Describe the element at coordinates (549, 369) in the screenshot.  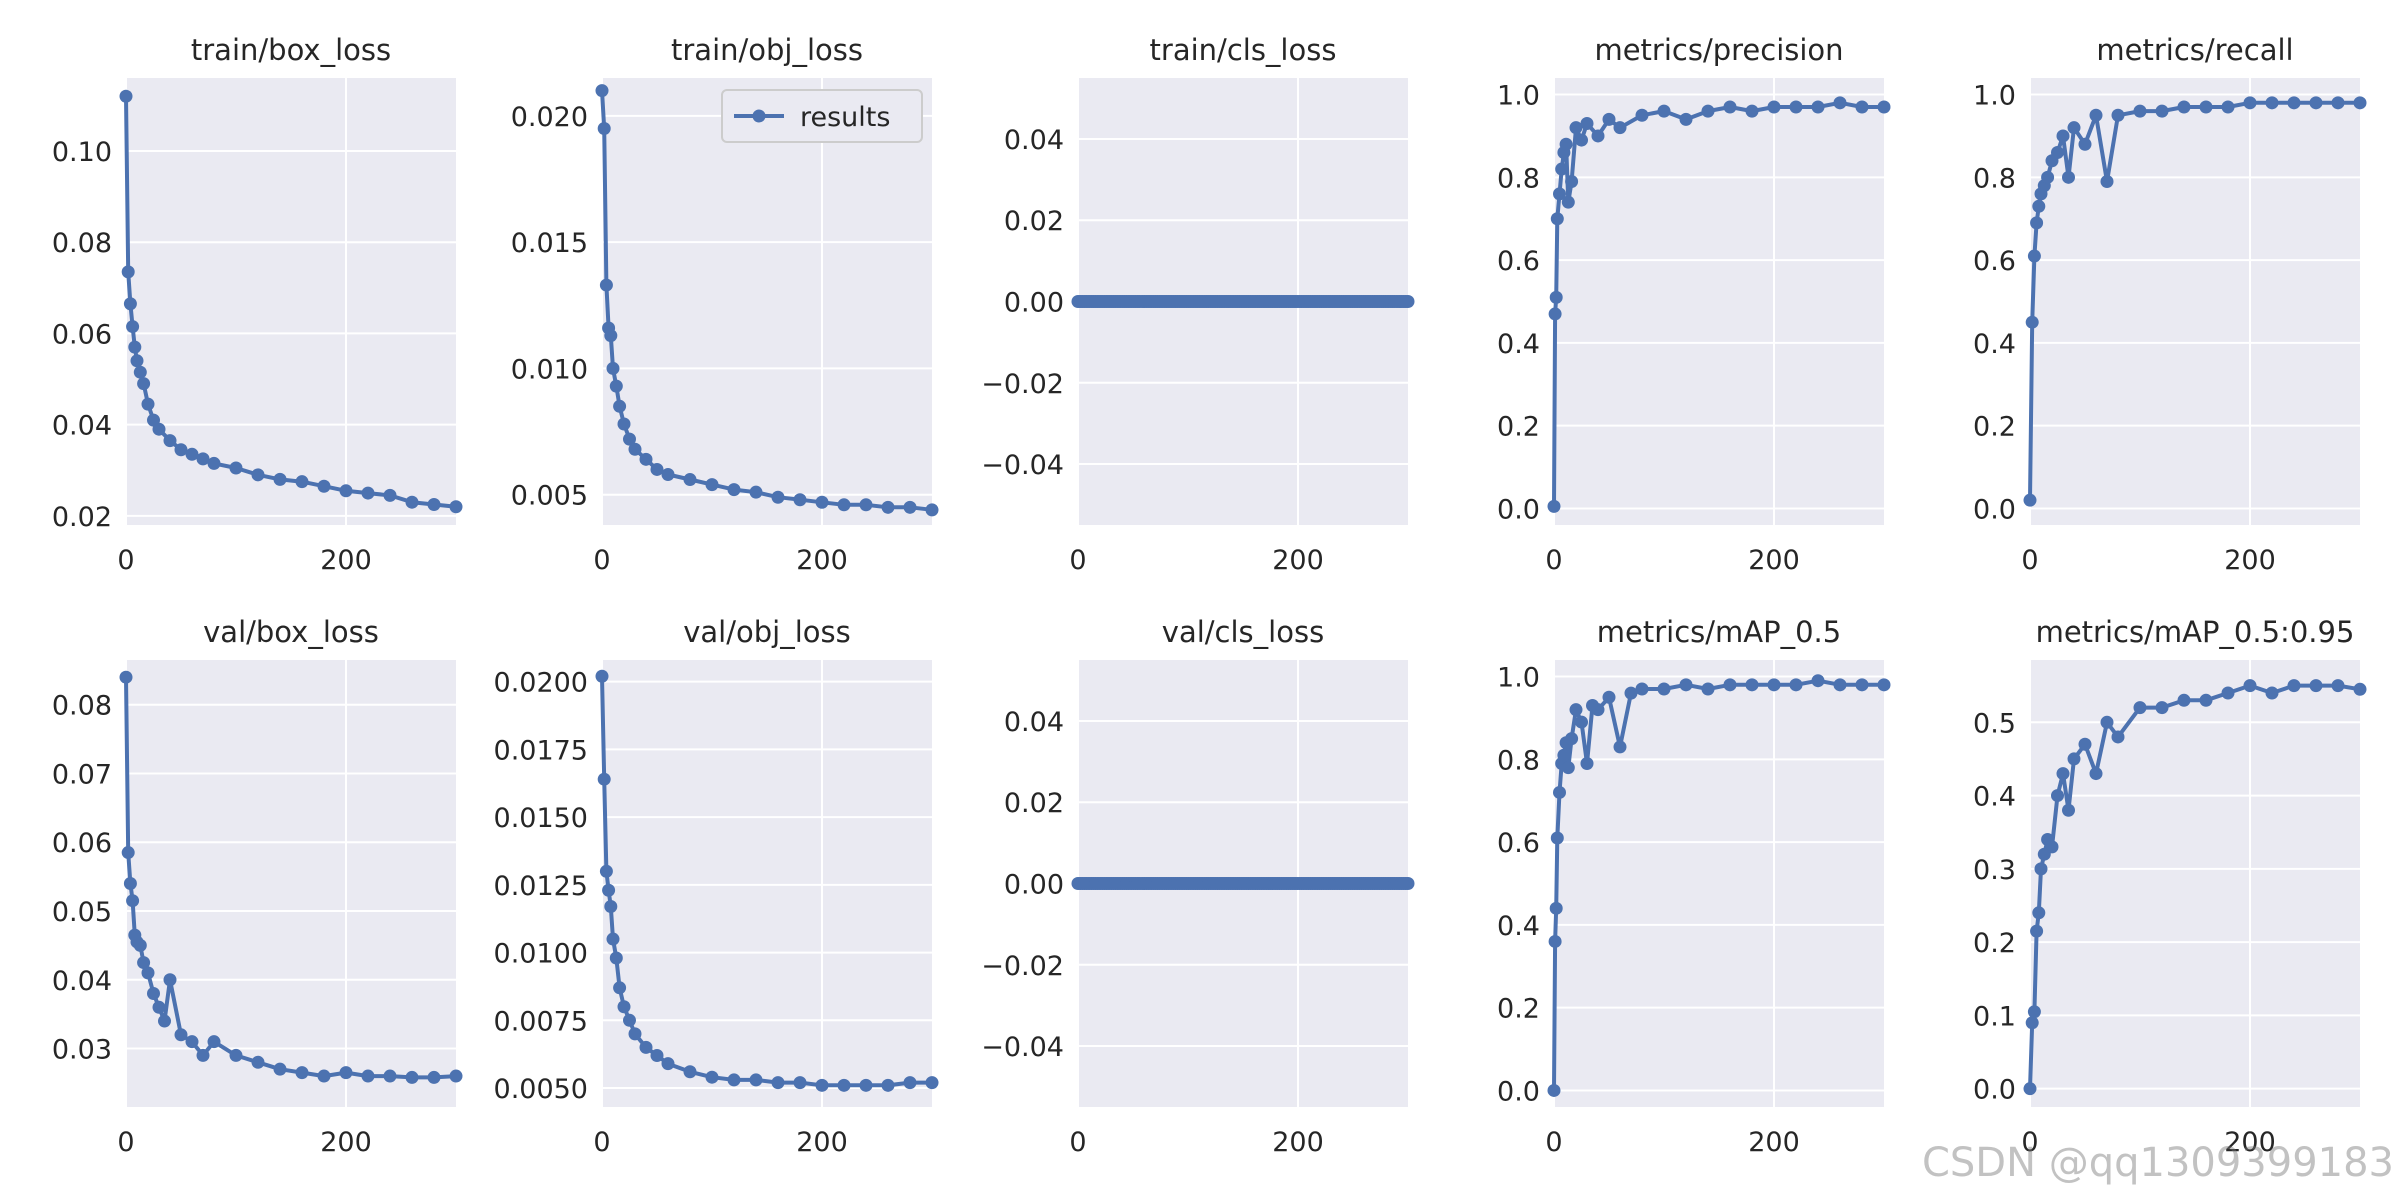
I see `y-tick-label: 0.010` at that location.